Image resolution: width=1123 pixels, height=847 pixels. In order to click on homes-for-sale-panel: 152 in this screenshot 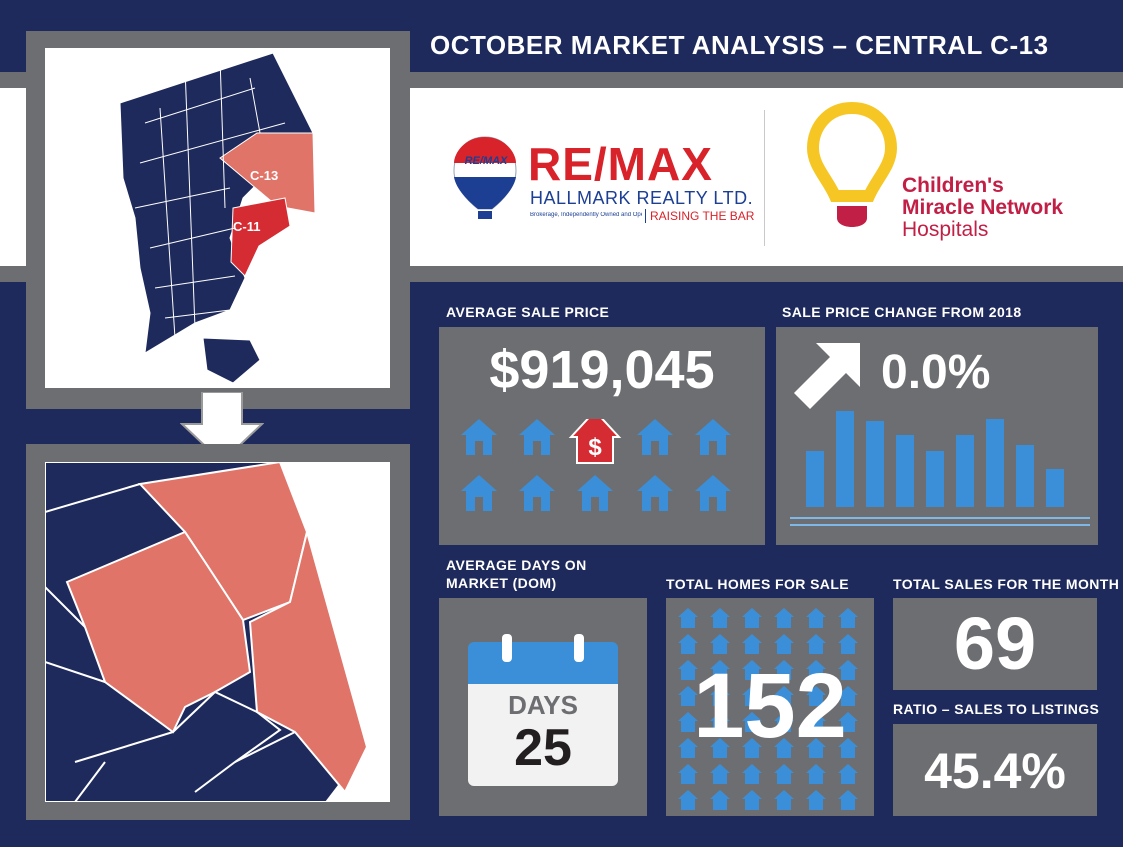, I will do `click(770, 707)`.